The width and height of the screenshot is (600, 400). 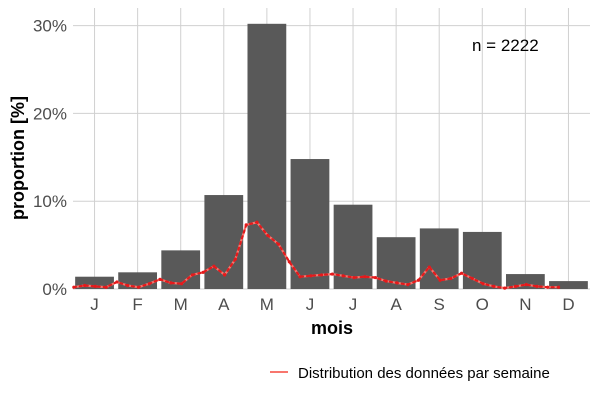 What do you see at coordinates (439, 304) in the screenshot?
I see `x-tick-label: S` at bounding box center [439, 304].